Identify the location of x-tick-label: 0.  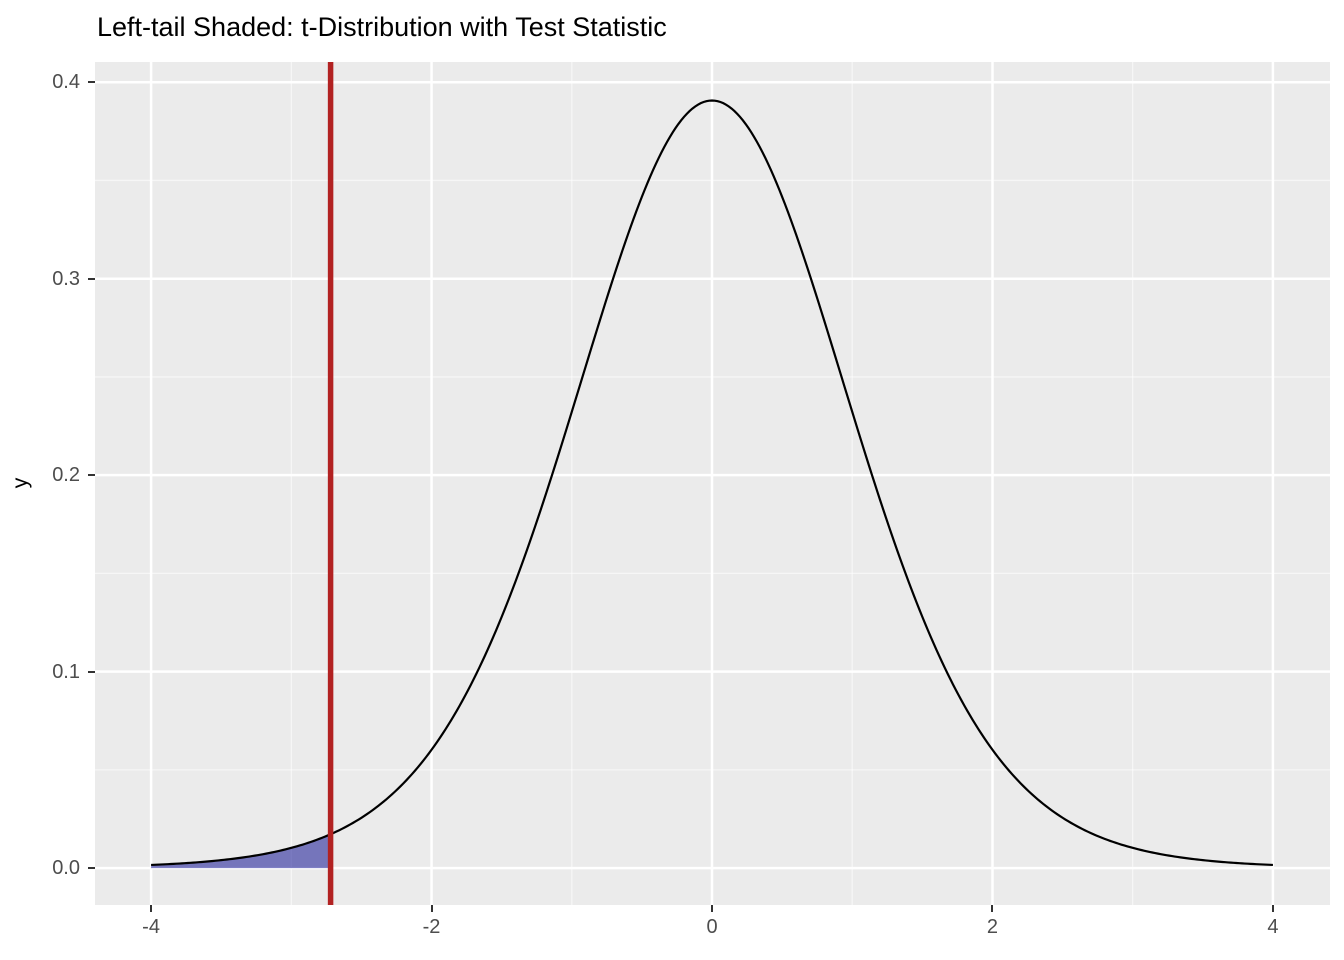
(712, 927).